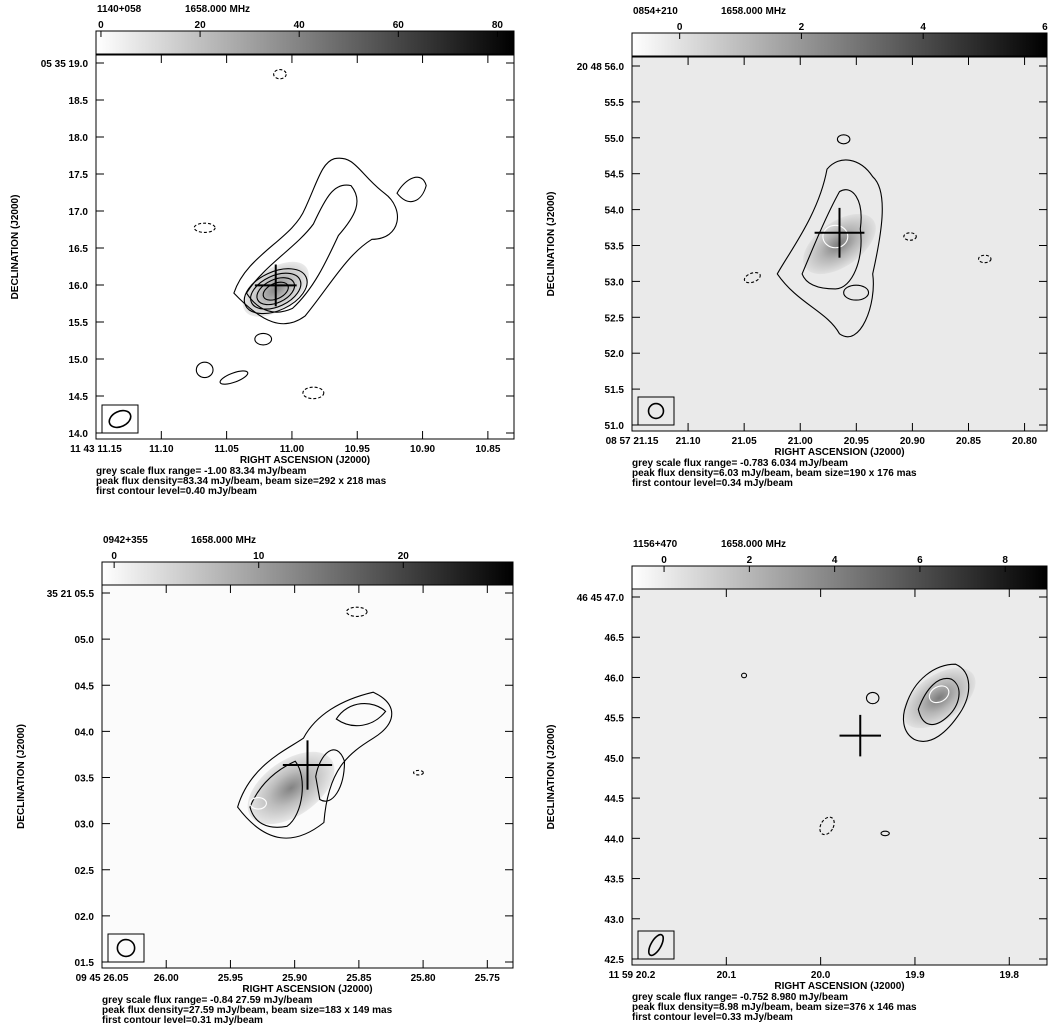 The height and width of the screenshot is (1031, 1049). What do you see at coordinates (727, 975) in the screenshot?
I see `x-tick-label: 20.1` at bounding box center [727, 975].